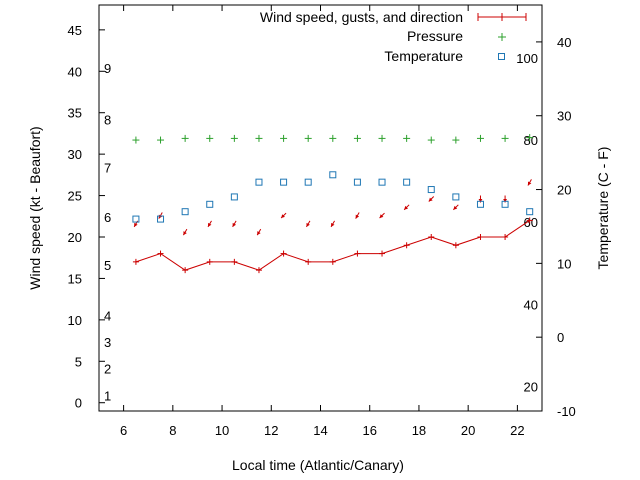  What do you see at coordinates (419, 430) in the screenshot?
I see `x-tick-label: 18` at bounding box center [419, 430].